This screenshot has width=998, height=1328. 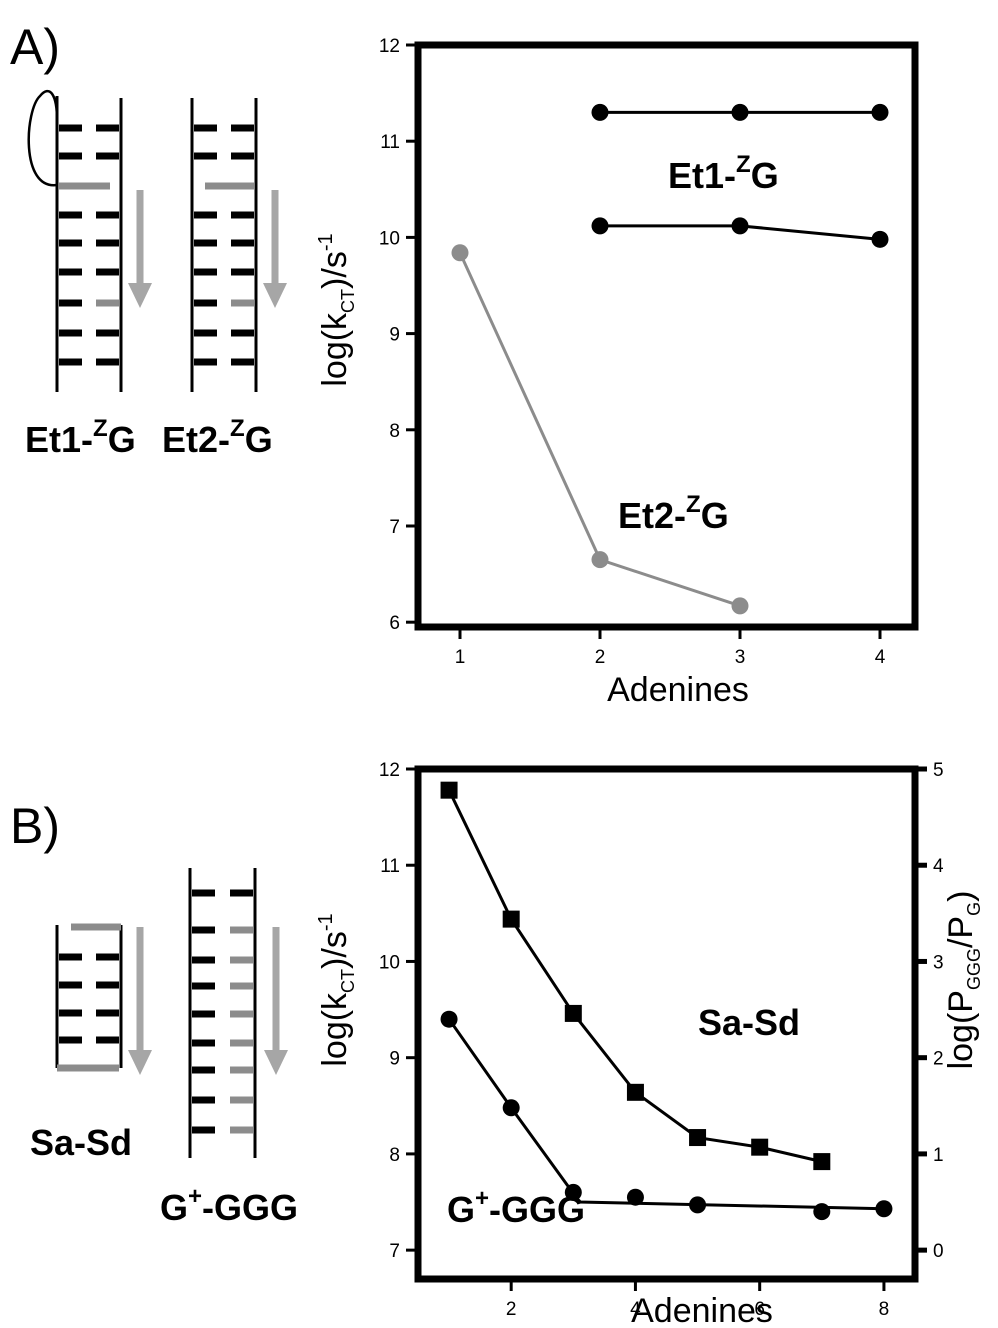 I want to click on series-line-g_ggg, so click(x=665, y=1114).